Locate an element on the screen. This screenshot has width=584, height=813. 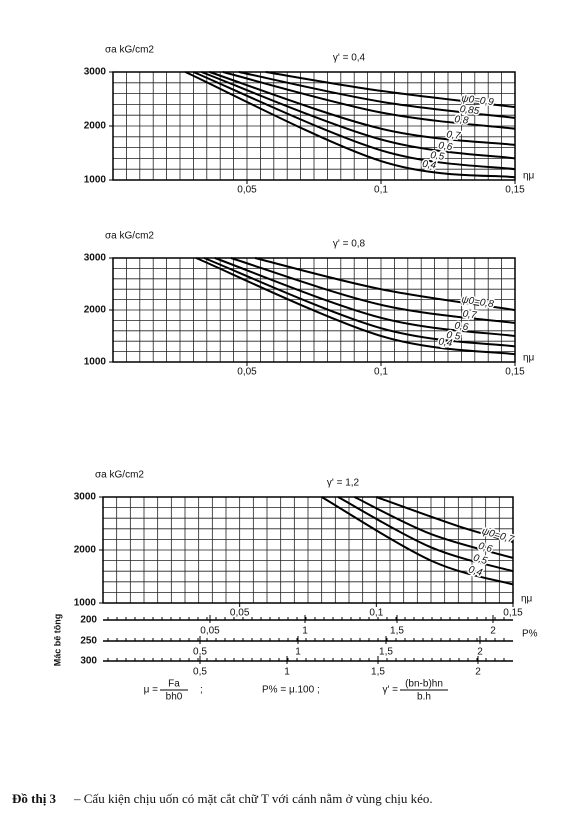
scale-grade: 200 is located at coordinates (88, 620).